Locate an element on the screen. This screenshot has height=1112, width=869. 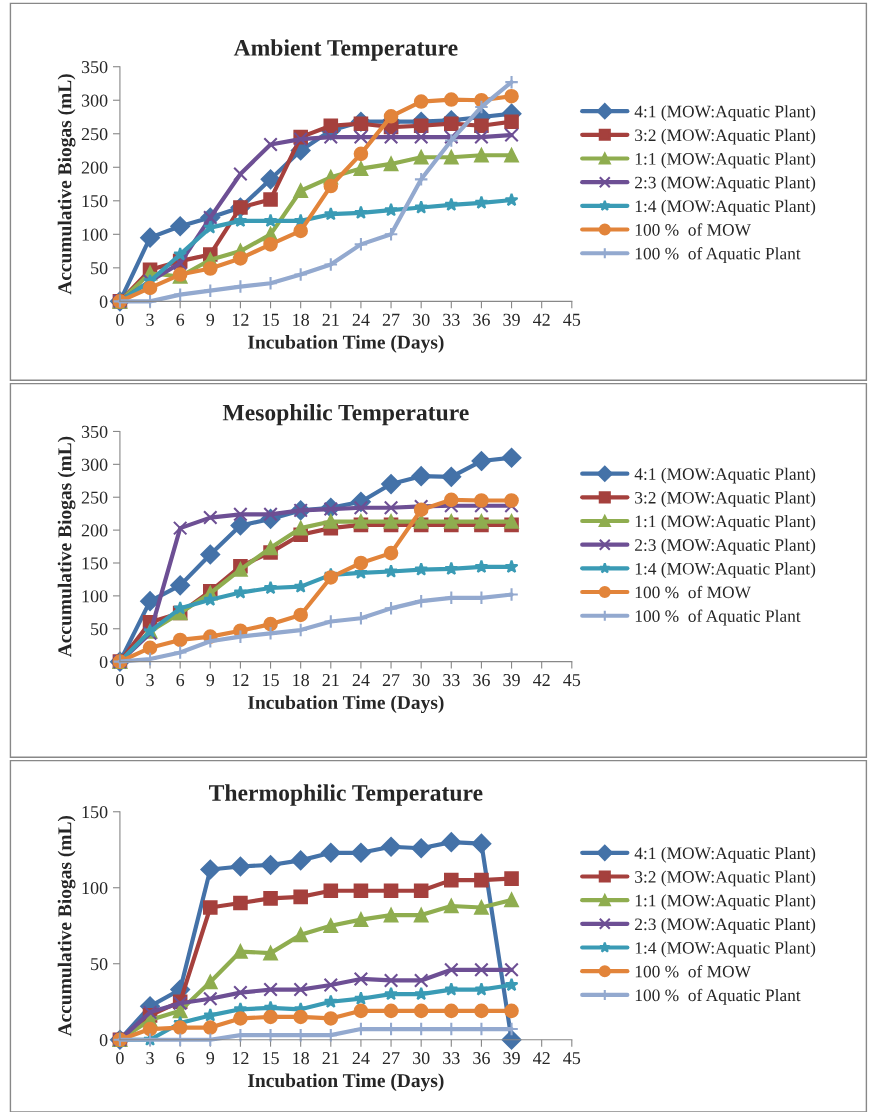
chart-title: Thermophilic Temperature is located at coordinates (346, 795).